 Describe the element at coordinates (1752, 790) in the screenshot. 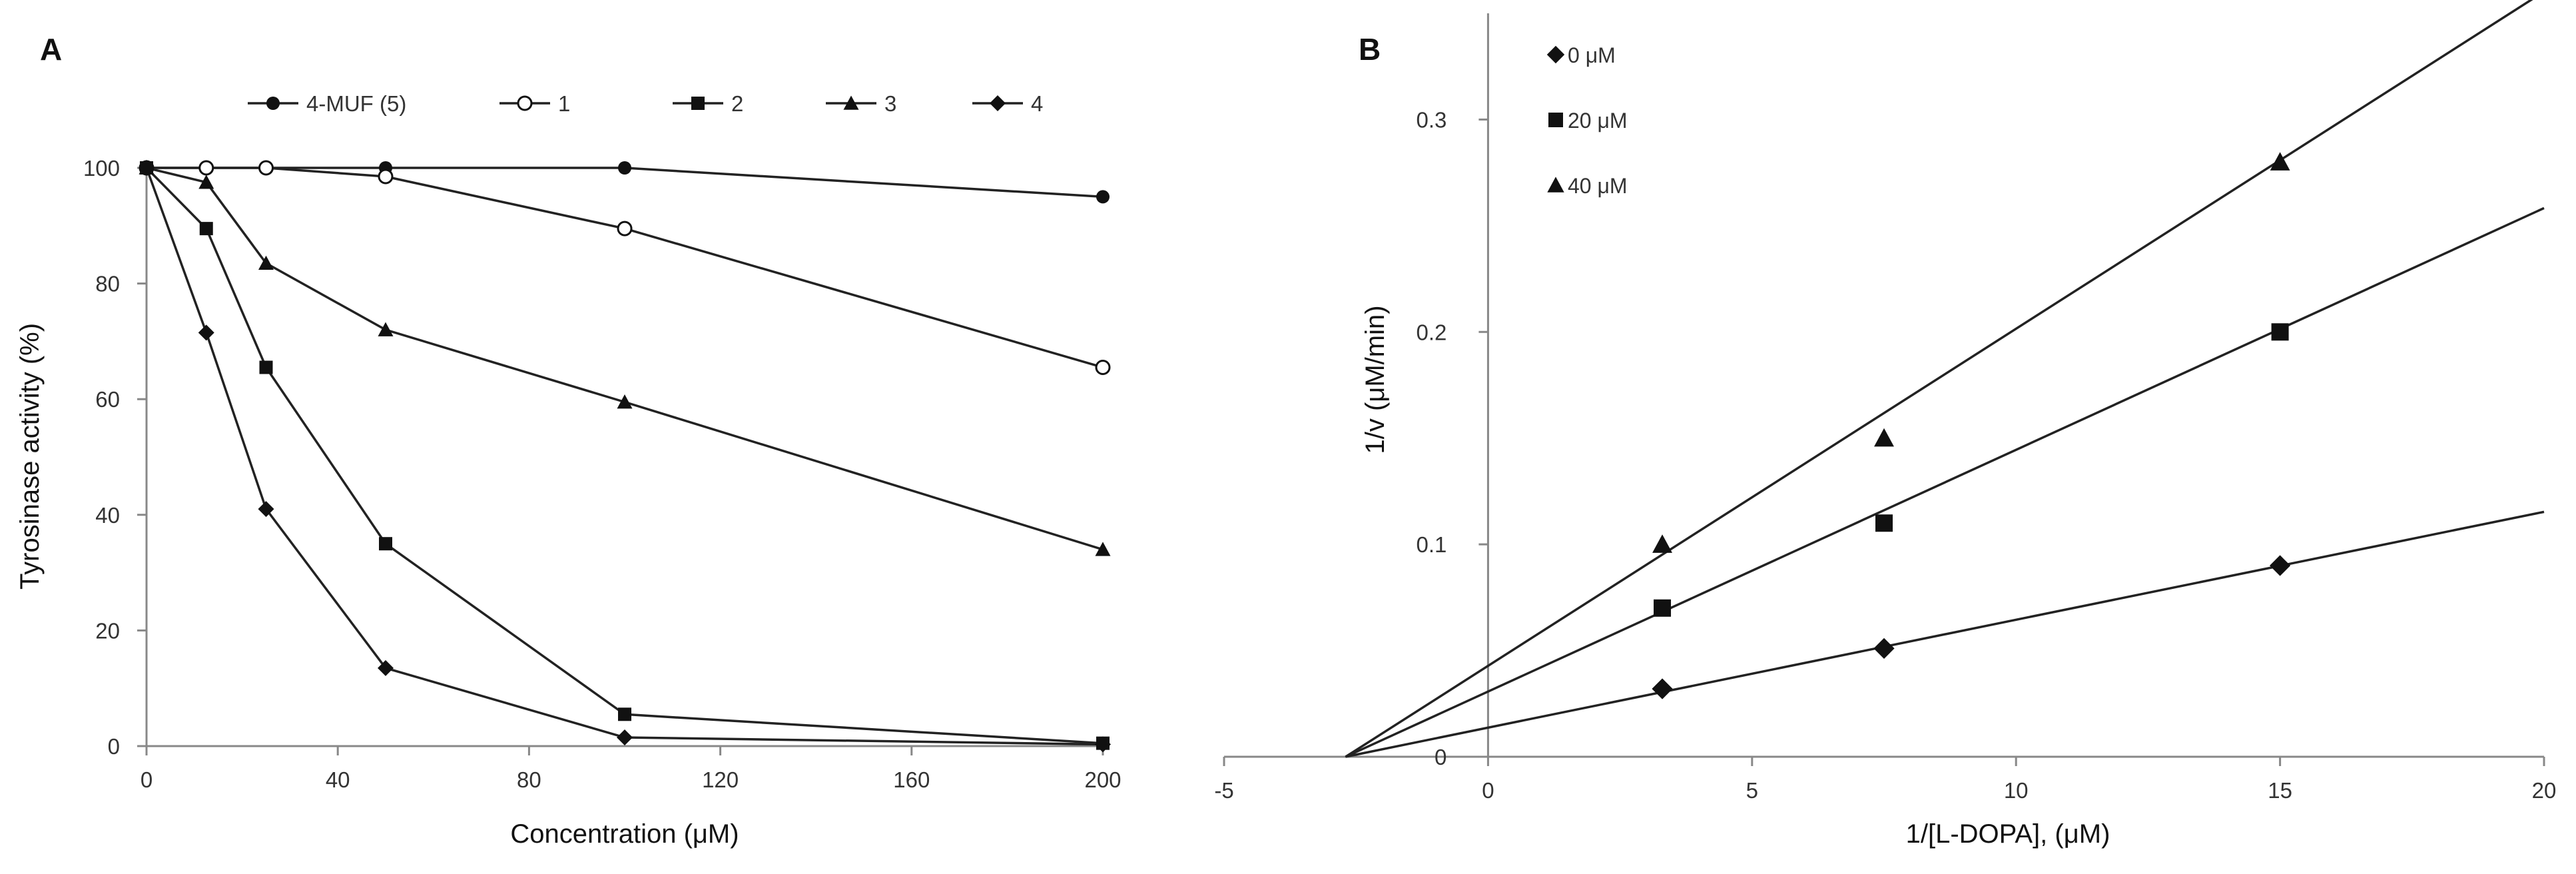

I see `panel-b-x-tick-label: 5` at that location.